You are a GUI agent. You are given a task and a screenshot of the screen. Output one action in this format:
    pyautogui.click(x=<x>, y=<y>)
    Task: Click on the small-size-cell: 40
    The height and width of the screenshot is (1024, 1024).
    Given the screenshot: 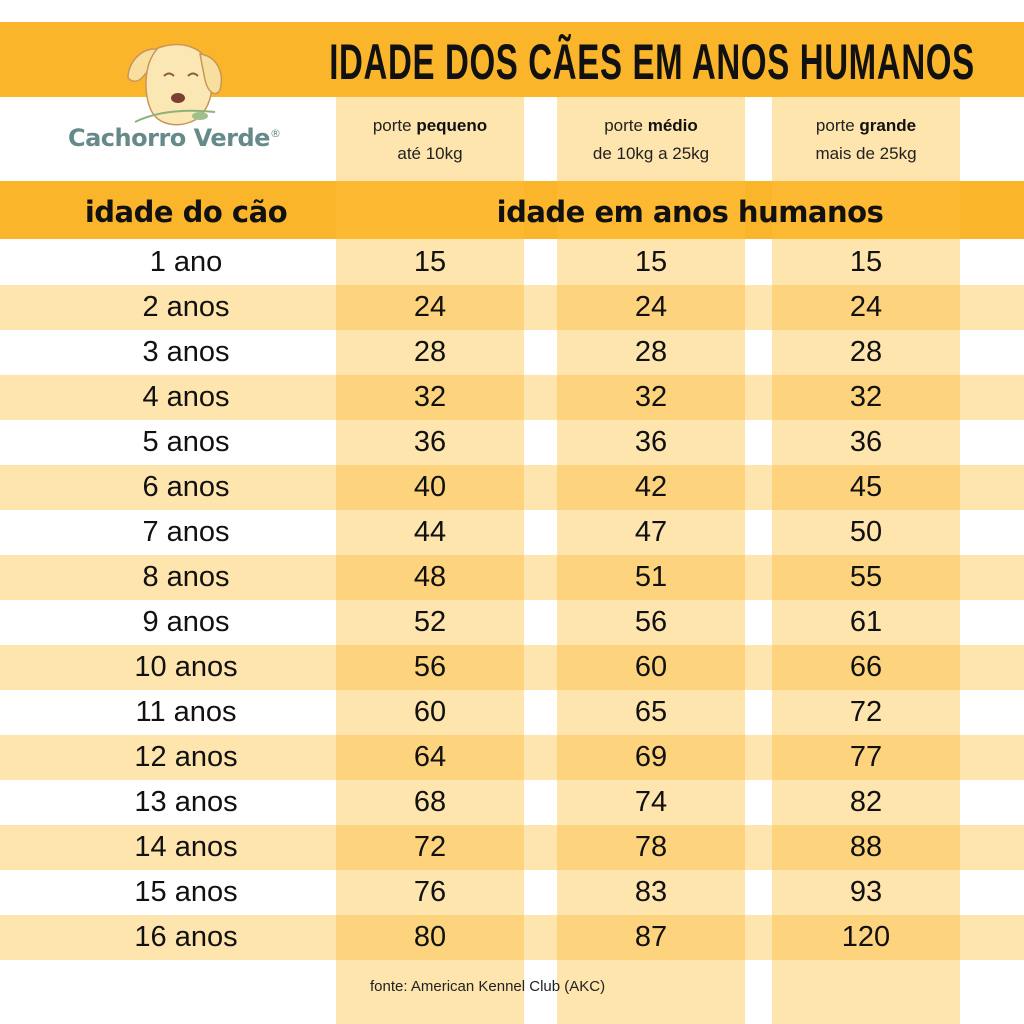 What is the action you would take?
    pyautogui.click(x=430, y=487)
    